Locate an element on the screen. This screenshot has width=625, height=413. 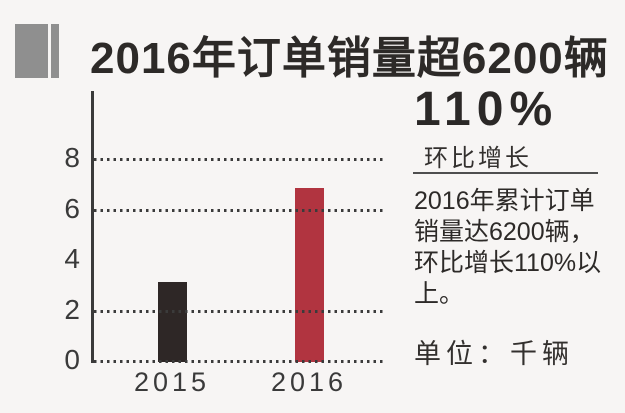
y-tick-8: 8 is located at coordinates (72, 157).